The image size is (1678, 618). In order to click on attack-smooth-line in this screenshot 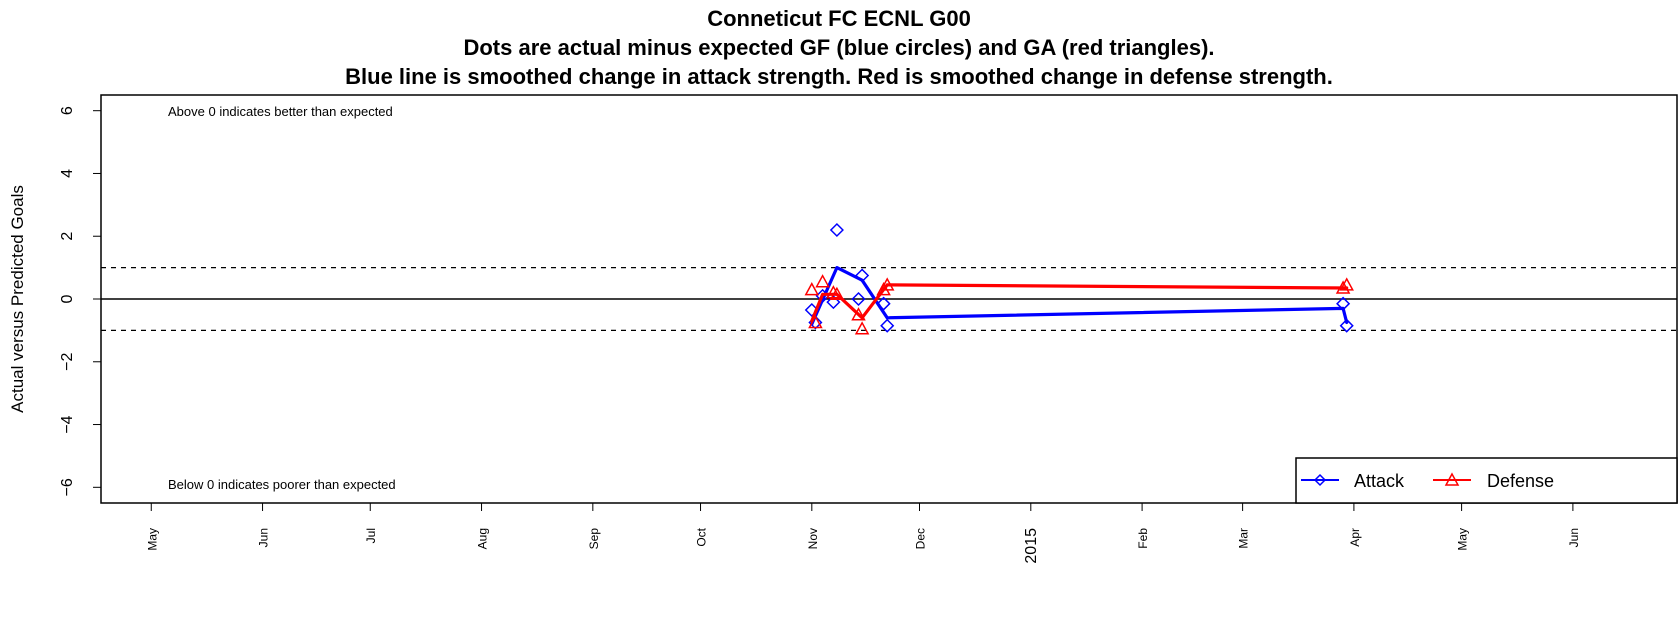, I will do `click(1079, 296)`.